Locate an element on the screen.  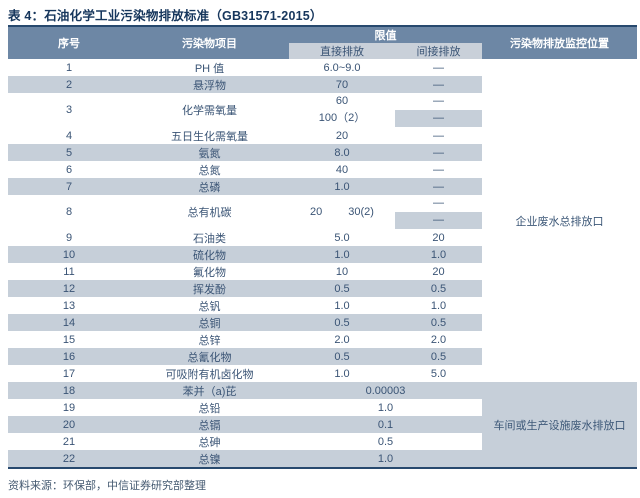
cell-direct-limit: 40 is located at coordinates (342, 169).